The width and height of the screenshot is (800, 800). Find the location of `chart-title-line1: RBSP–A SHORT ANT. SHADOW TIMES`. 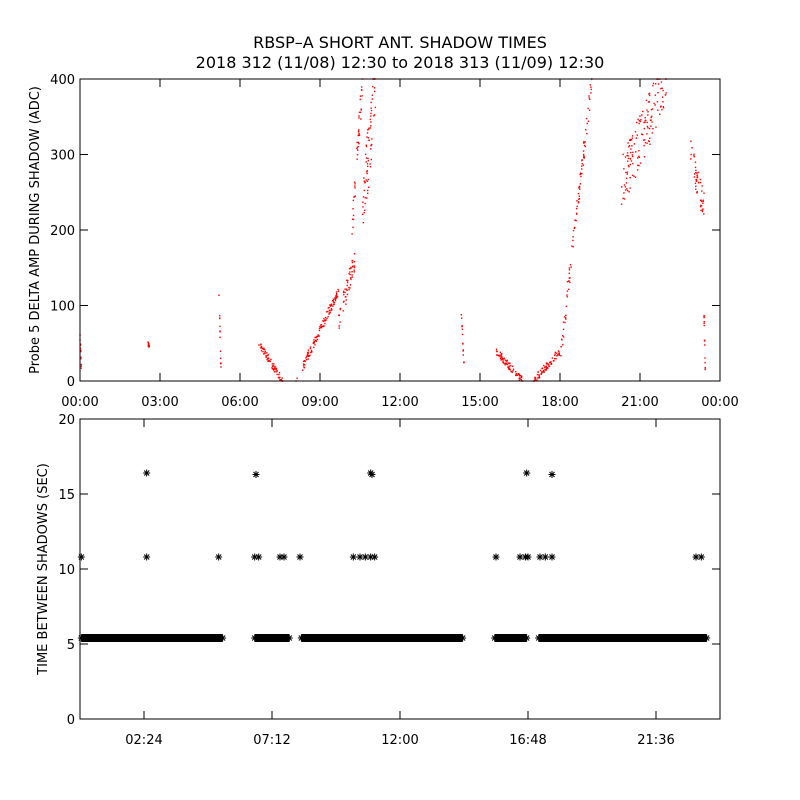

chart-title-line1: RBSP–A SHORT ANT. SHADOW TIMES is located at coordinates (400, 42).